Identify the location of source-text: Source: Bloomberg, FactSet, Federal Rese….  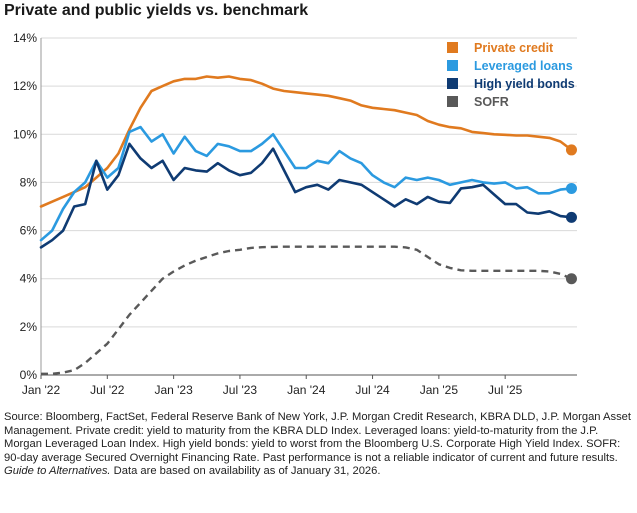
(317, 437).